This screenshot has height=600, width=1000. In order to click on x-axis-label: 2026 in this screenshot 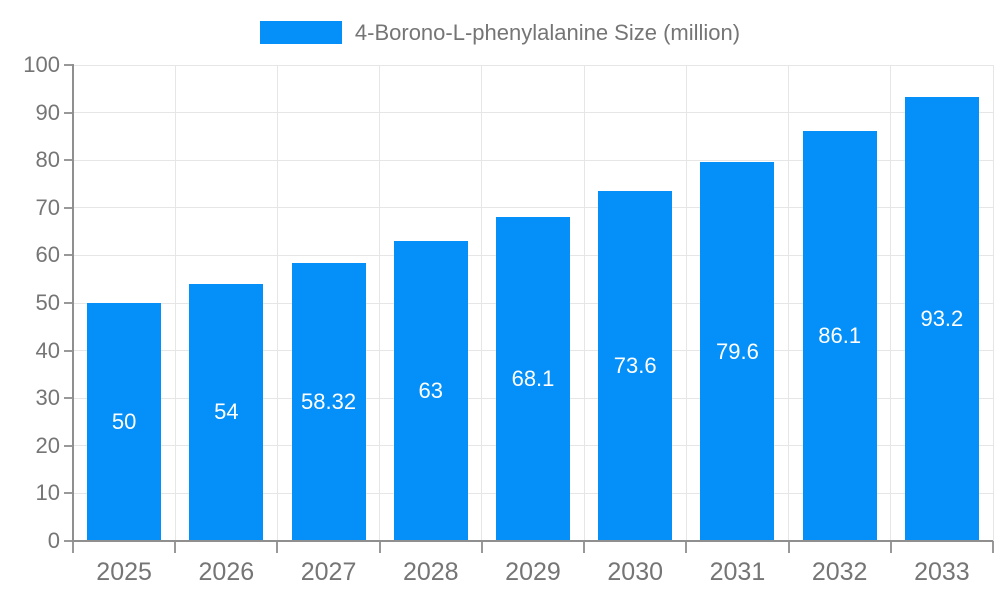, I will do `click(226, 572)`.